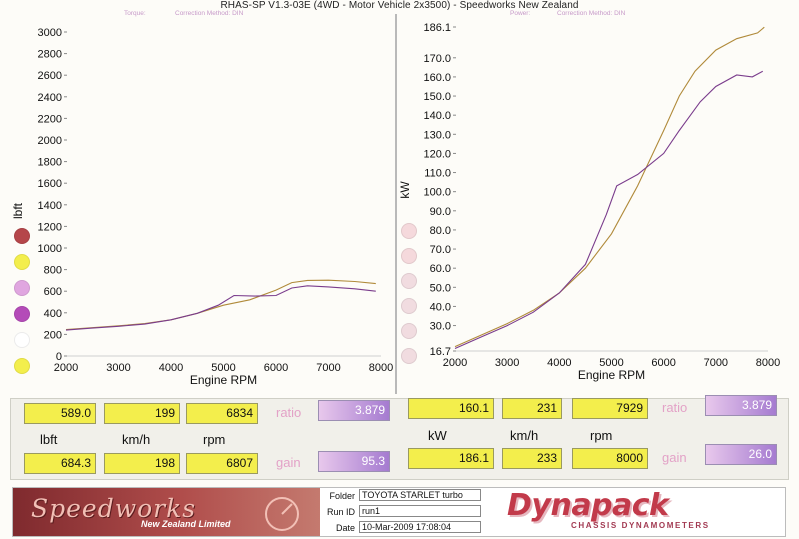 This screenshot has height=539, width=799. Describe the element at coordinates (640, 525) in the screenshot. I see `dynapack-logo-subtitle: CHASSIS DYNAMOMETERS` at that location.